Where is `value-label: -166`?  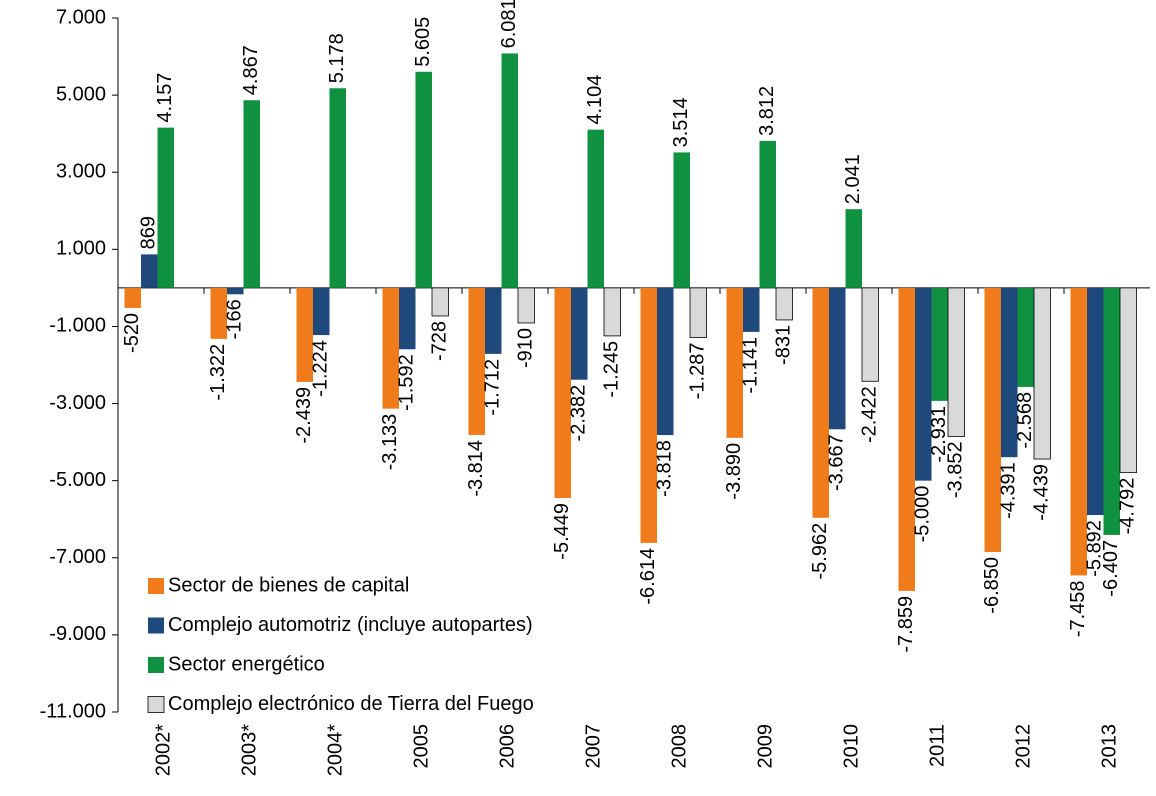
value-label: -166 is located at coordinates (235, 319).